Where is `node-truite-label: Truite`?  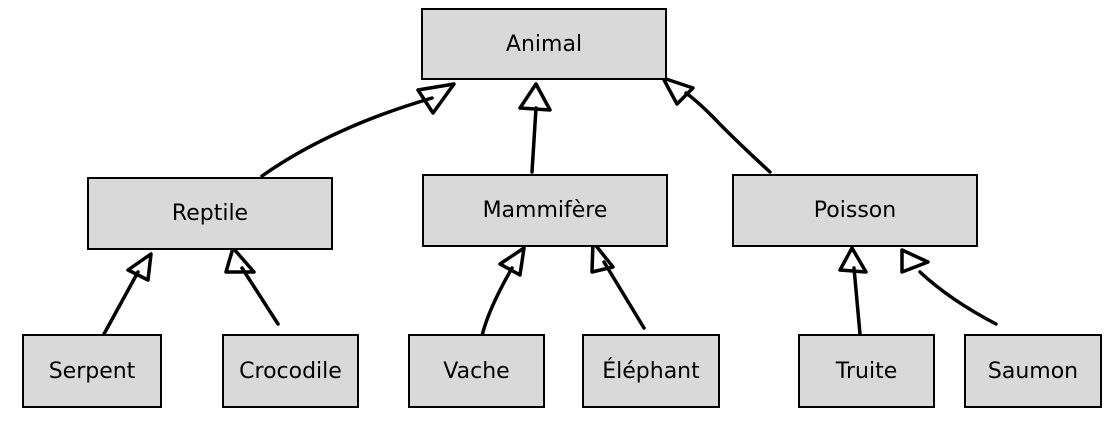
node-truite-label: Truite is located at coordinates (866, 371).